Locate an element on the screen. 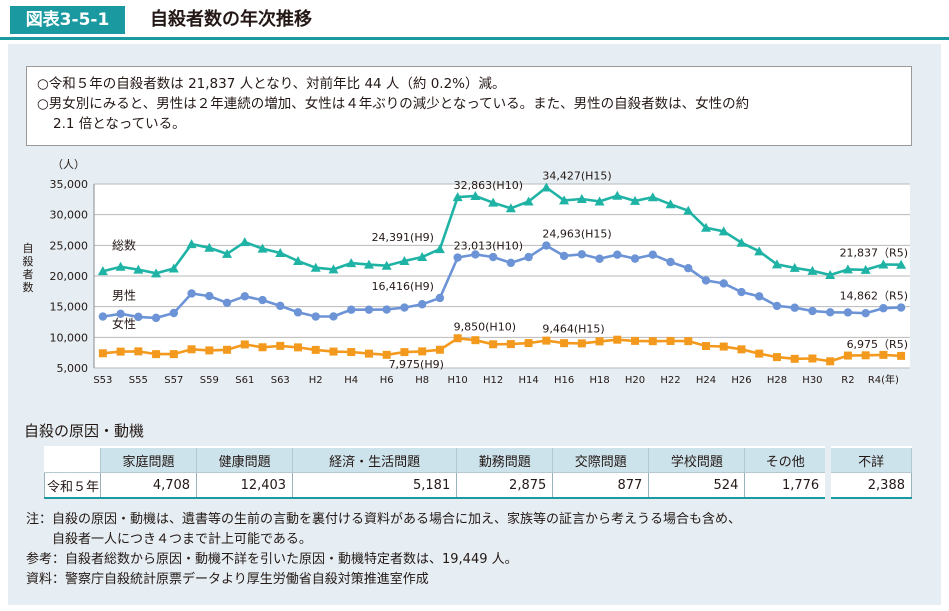 This screenshot has width=949, height=611. y-axis-label-char: 者 is located at coordinates (28, 274).